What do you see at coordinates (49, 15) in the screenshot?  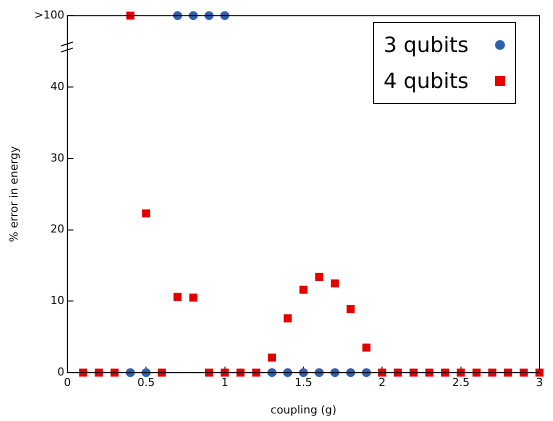 I see `y-tick-label: >100` at bounding box center [49, 15].